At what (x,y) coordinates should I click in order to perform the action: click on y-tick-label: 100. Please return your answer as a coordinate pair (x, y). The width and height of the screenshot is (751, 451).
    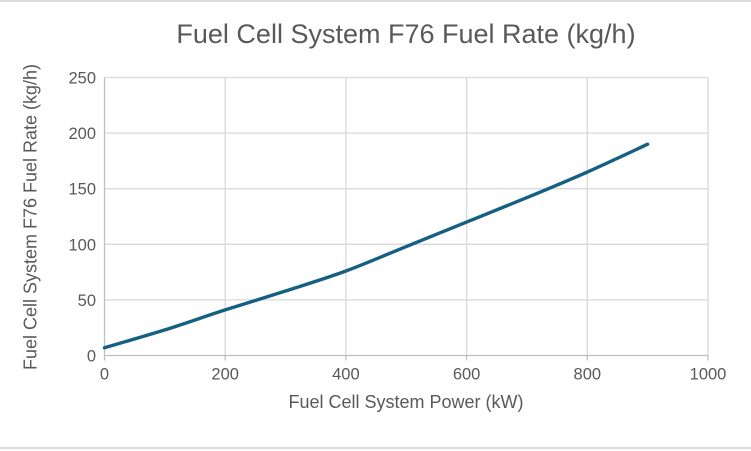
    Looking at the image, I should click on (82, 245).